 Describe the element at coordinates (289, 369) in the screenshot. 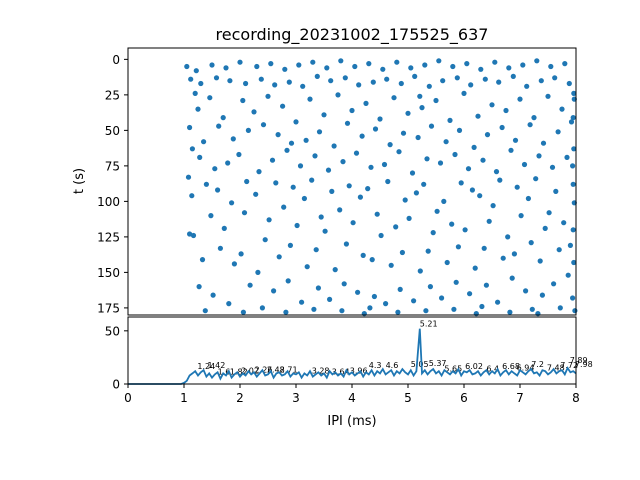

I see `histogram-annotation: 2.71` at that location.